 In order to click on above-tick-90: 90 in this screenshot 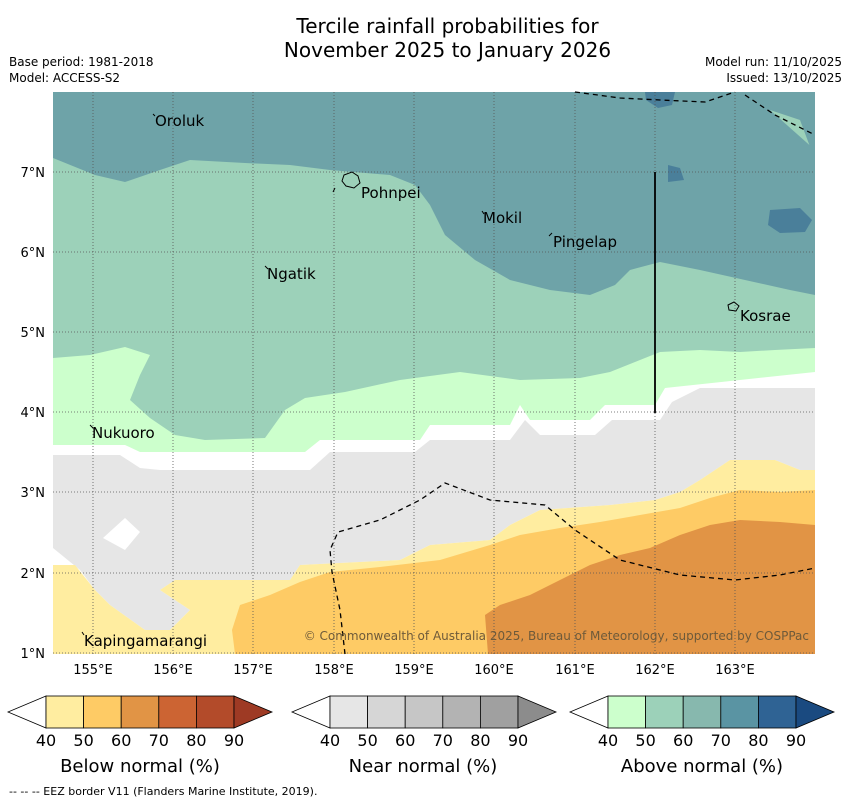, I will do `click(796, 740)`.